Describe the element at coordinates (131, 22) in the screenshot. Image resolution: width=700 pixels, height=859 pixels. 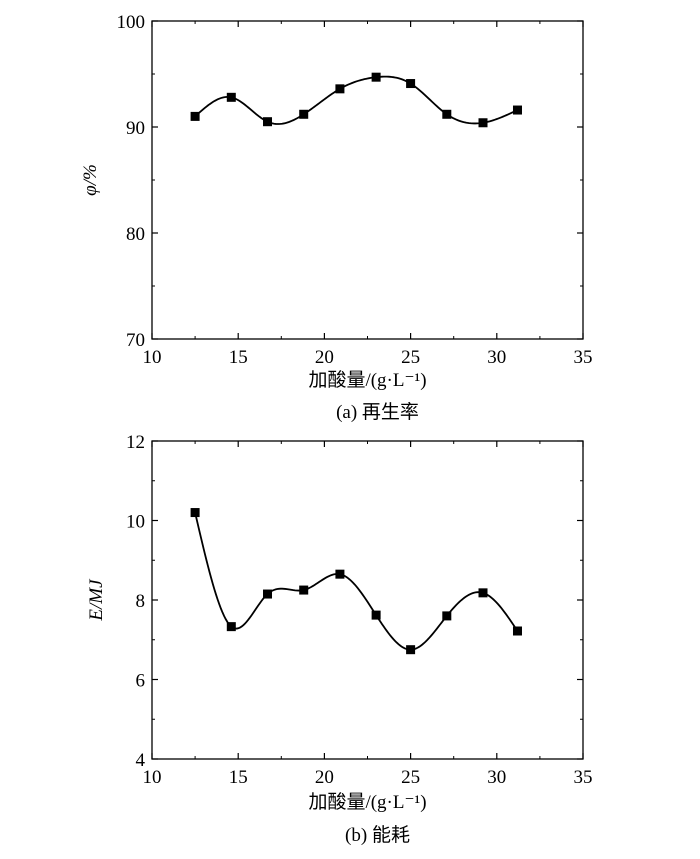
I see `y-tick-label: 100` at that location.